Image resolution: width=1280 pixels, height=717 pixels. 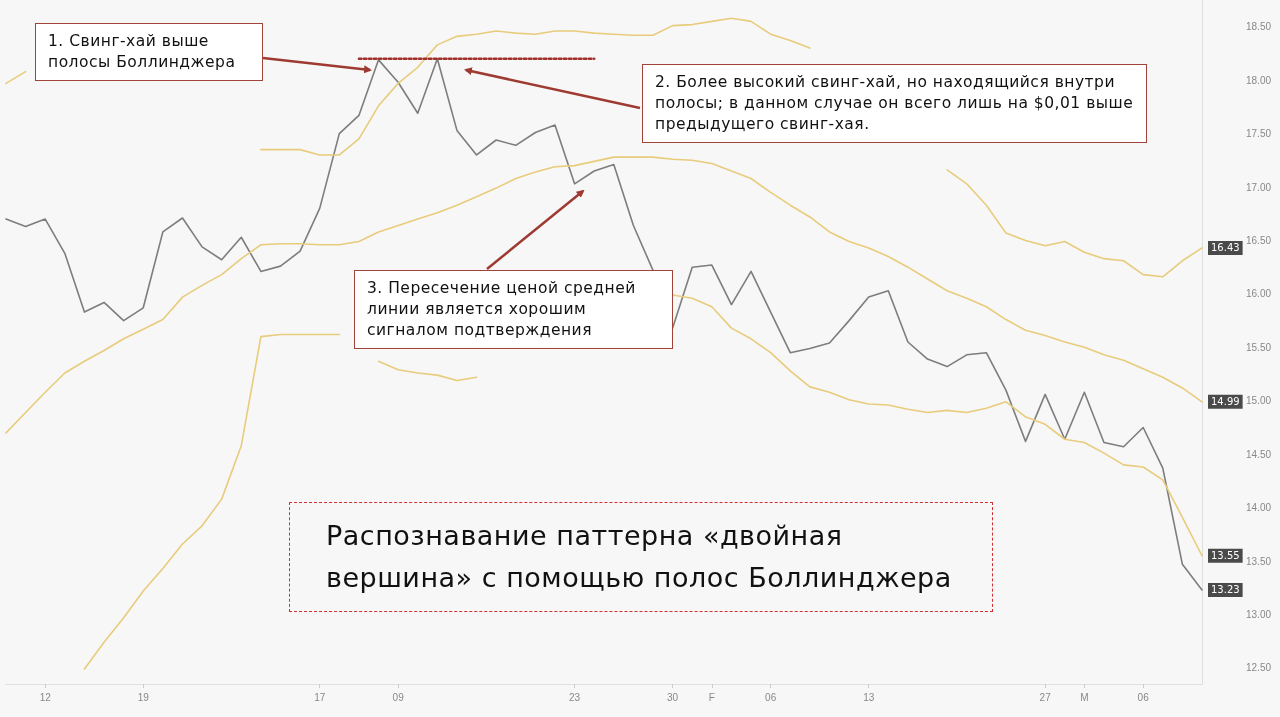 I want to click on x-tick-label: 17, so click(x=320, y=697).